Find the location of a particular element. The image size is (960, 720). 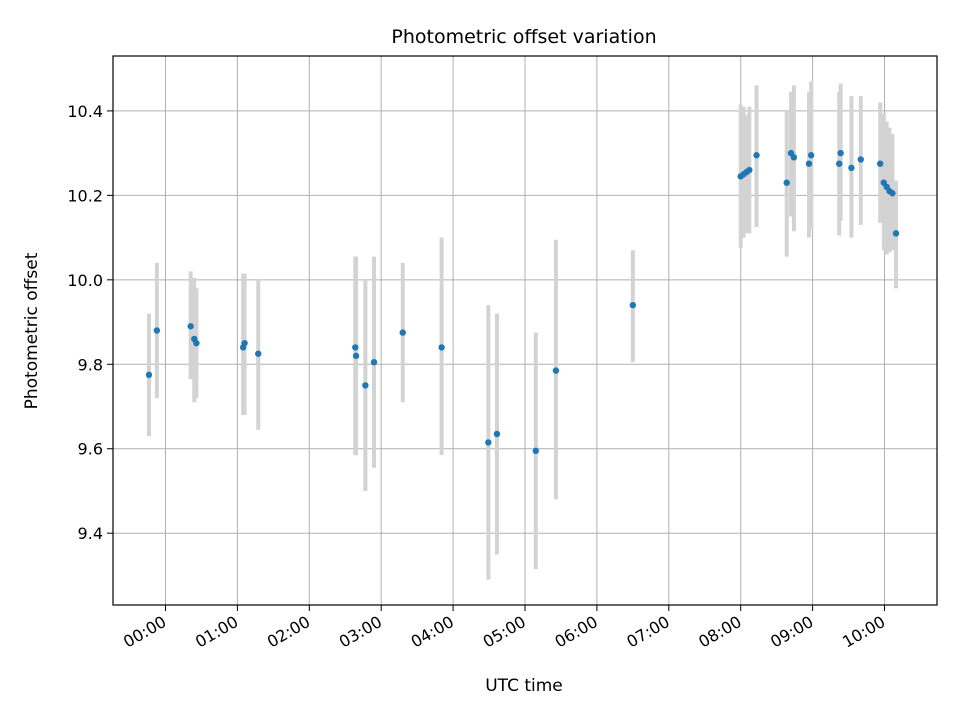

x-axis-label: UTC time is located at coordinates (524, 686).